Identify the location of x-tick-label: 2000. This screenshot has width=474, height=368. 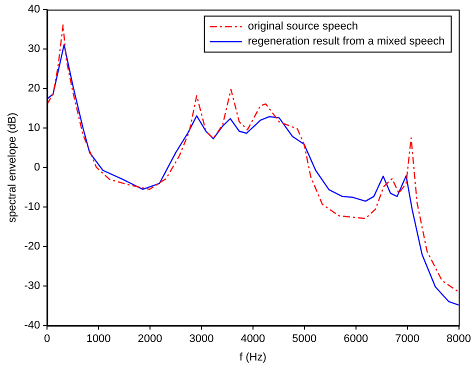
(150, 339).